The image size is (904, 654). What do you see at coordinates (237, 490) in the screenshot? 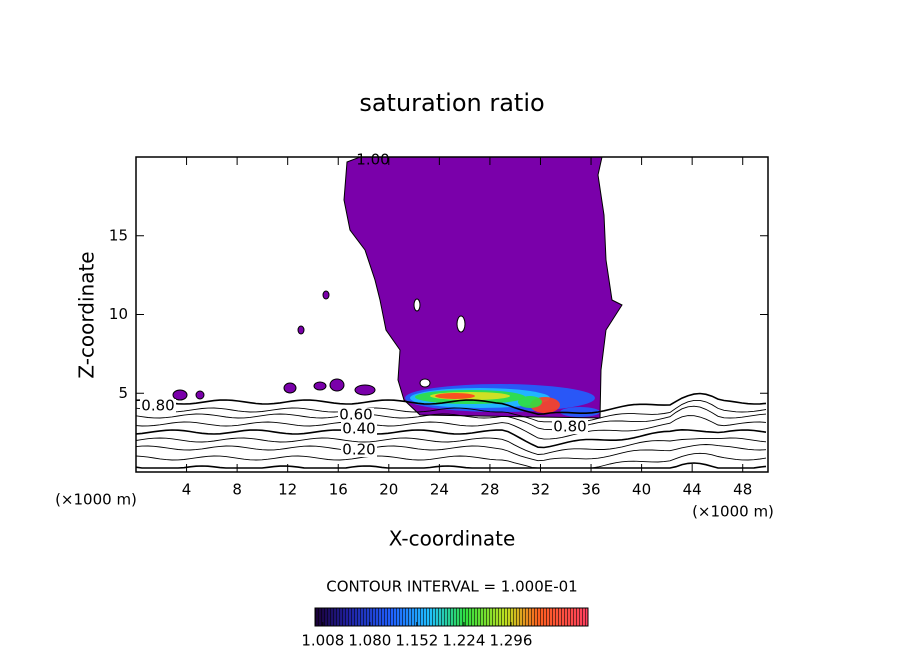
I see `x-tick-label: 8` at bounding box center [237, 490].